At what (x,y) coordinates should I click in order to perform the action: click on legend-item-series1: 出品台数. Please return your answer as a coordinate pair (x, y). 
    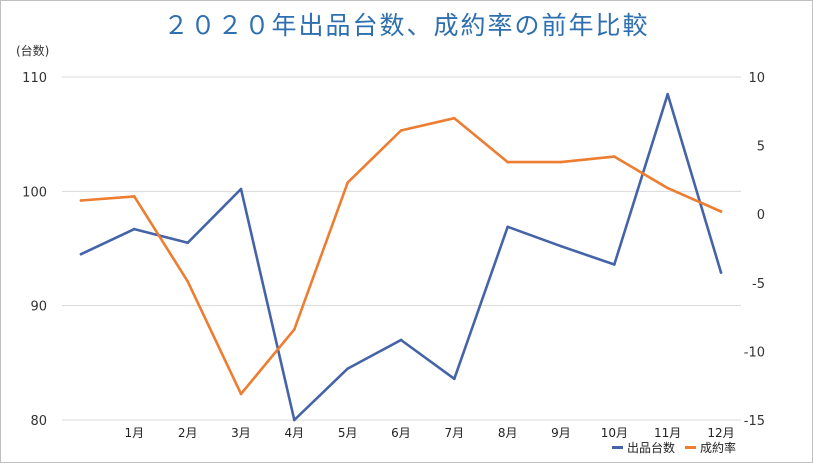
    Looking at the image, I should click on (643, 447).